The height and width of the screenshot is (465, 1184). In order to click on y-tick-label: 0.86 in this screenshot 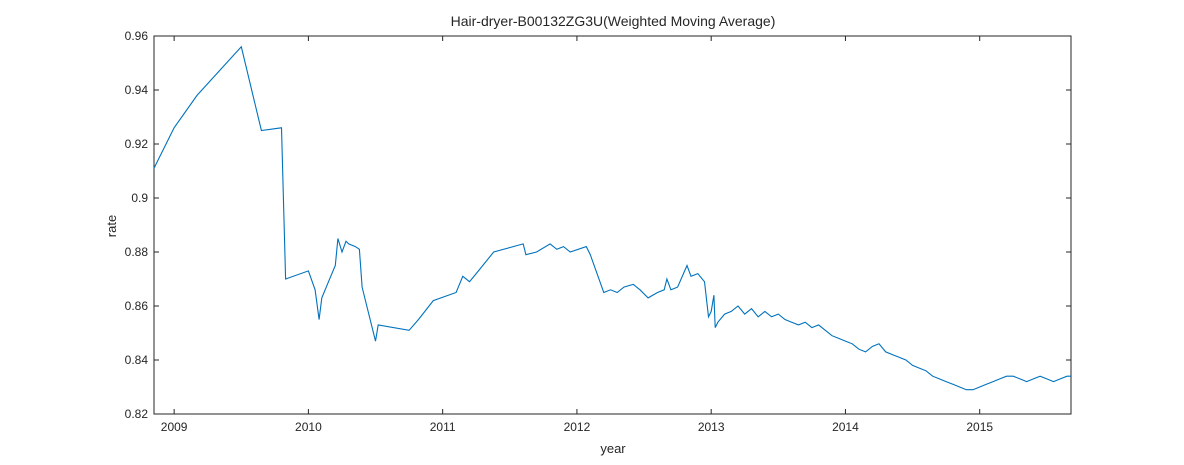, I will do `click(137, 306)`.